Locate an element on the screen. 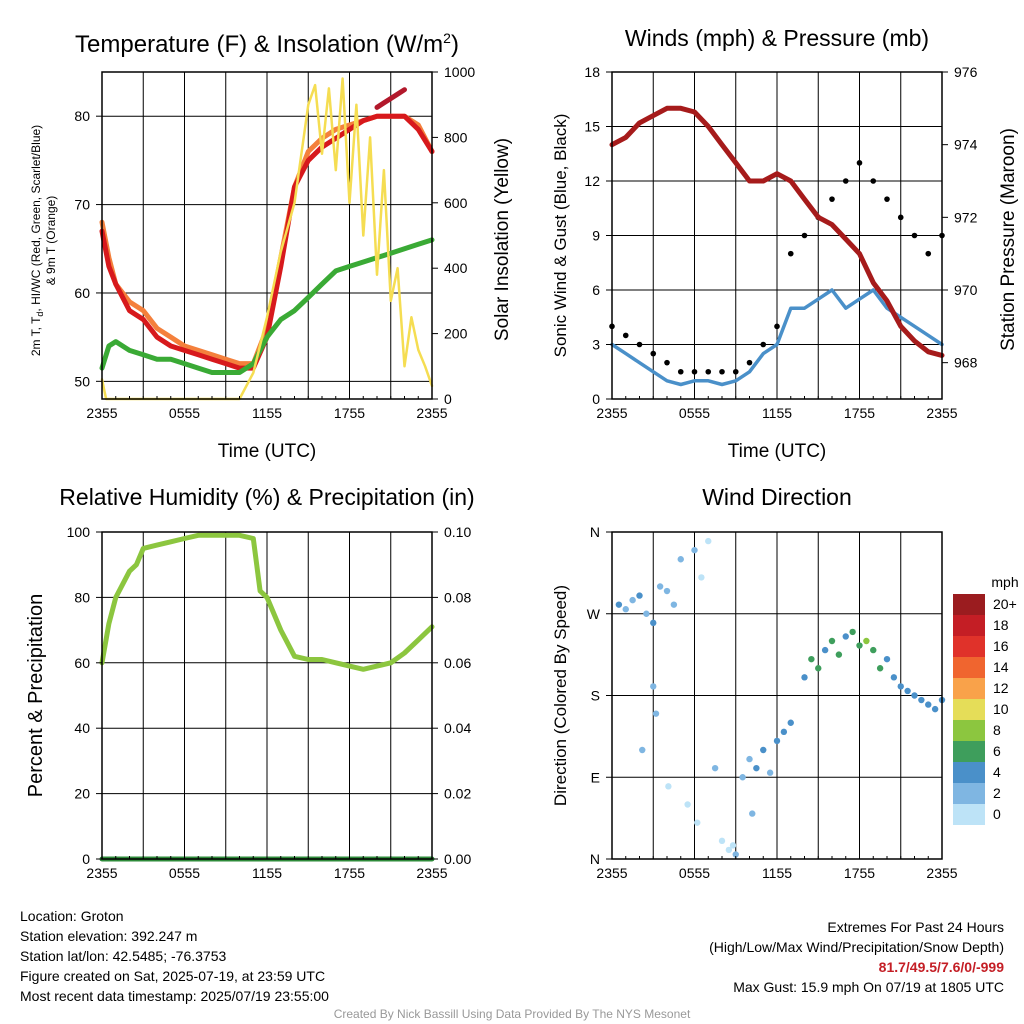 The width and height of the screenshot is (1024, 1024). elevation-text: Station elevation: 392.247 m is located at coordinates (109, 936).